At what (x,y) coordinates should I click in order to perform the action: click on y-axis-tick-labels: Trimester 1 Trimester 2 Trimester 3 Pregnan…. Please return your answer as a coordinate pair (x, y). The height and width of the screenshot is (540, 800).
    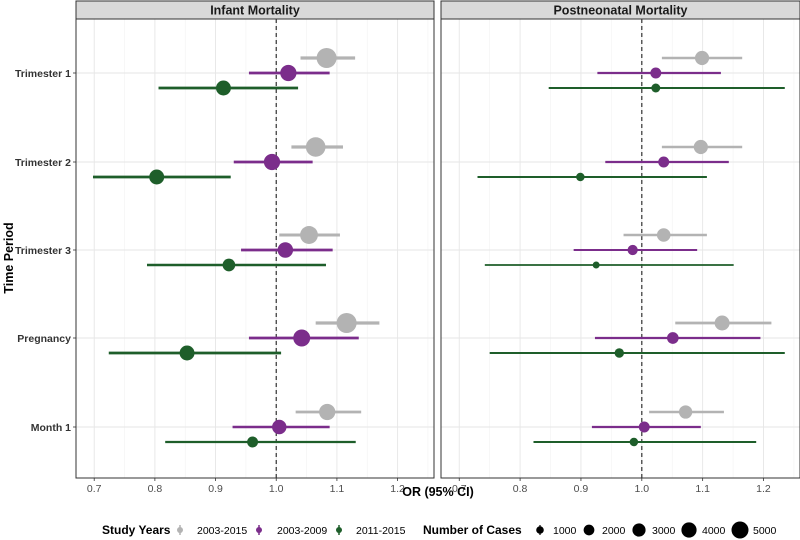
    Looking at the image, I should click on (45, 251).